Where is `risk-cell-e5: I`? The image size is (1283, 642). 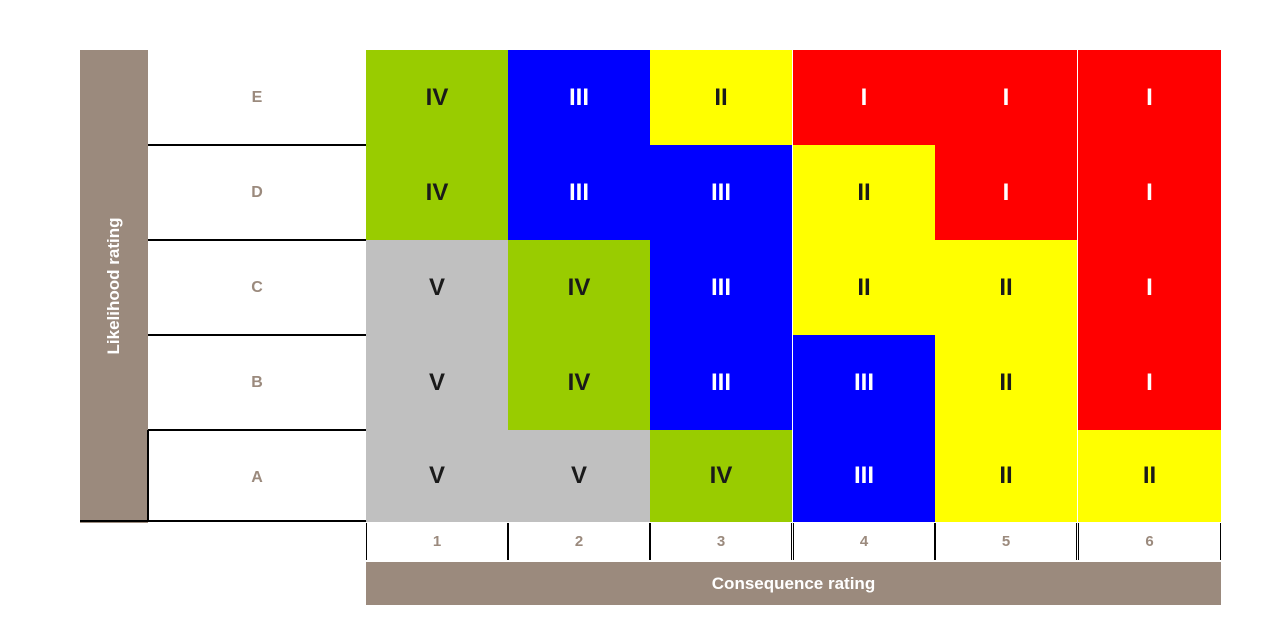
risk-cell-e5: I is located at coordinates (1006, 97).